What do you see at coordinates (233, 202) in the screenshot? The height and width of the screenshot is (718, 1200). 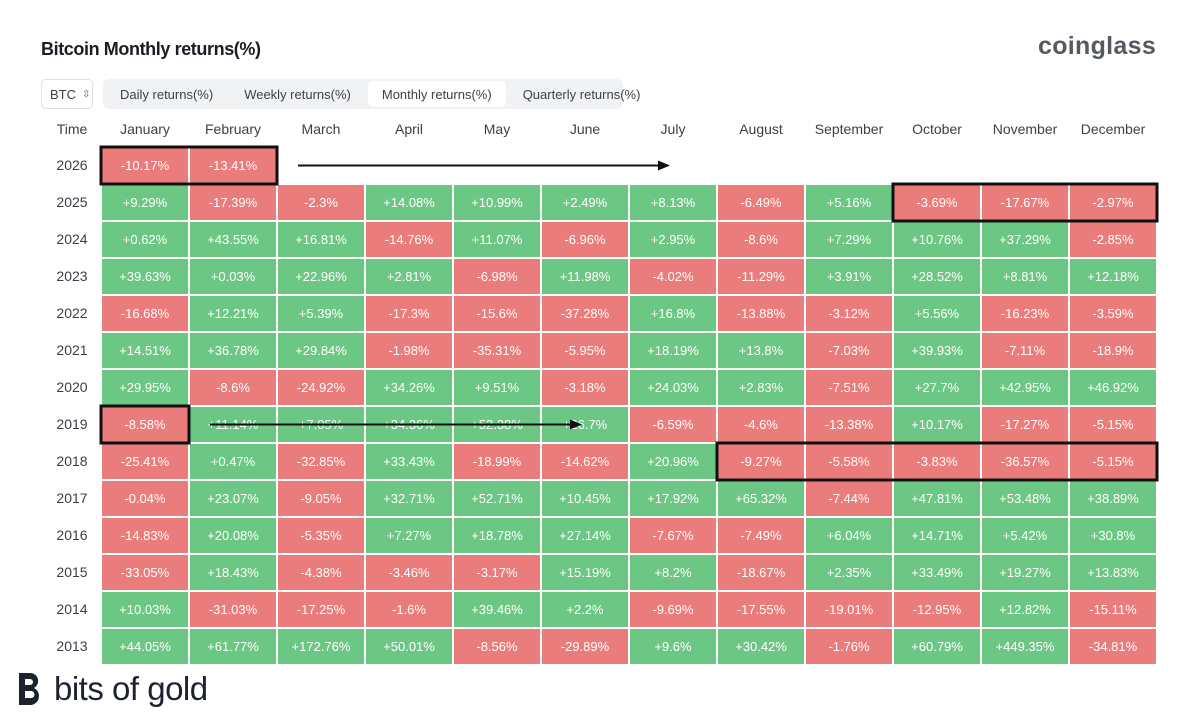 I see `return-cell: -17.39%` at bounding box center [233, 202].